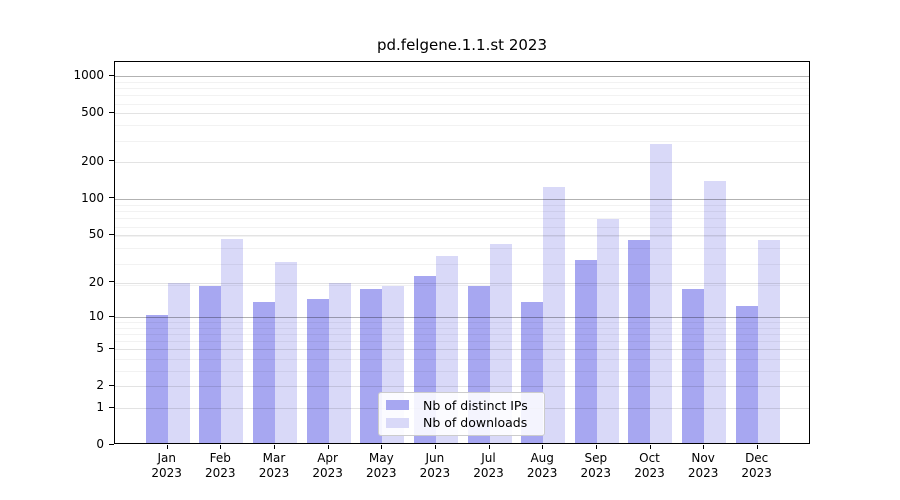 The width and height of the screenshot is (900, 500). I want to click on x-tick-label-year-nov: 2023, so click(703, 473).